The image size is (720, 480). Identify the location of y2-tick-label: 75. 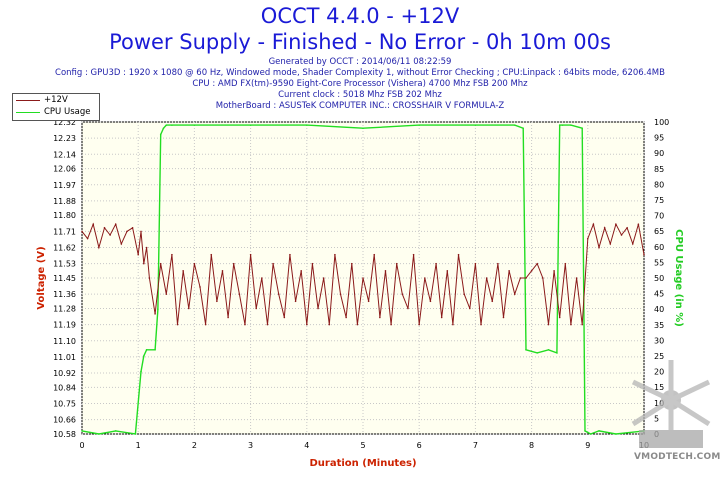
(659, 200).